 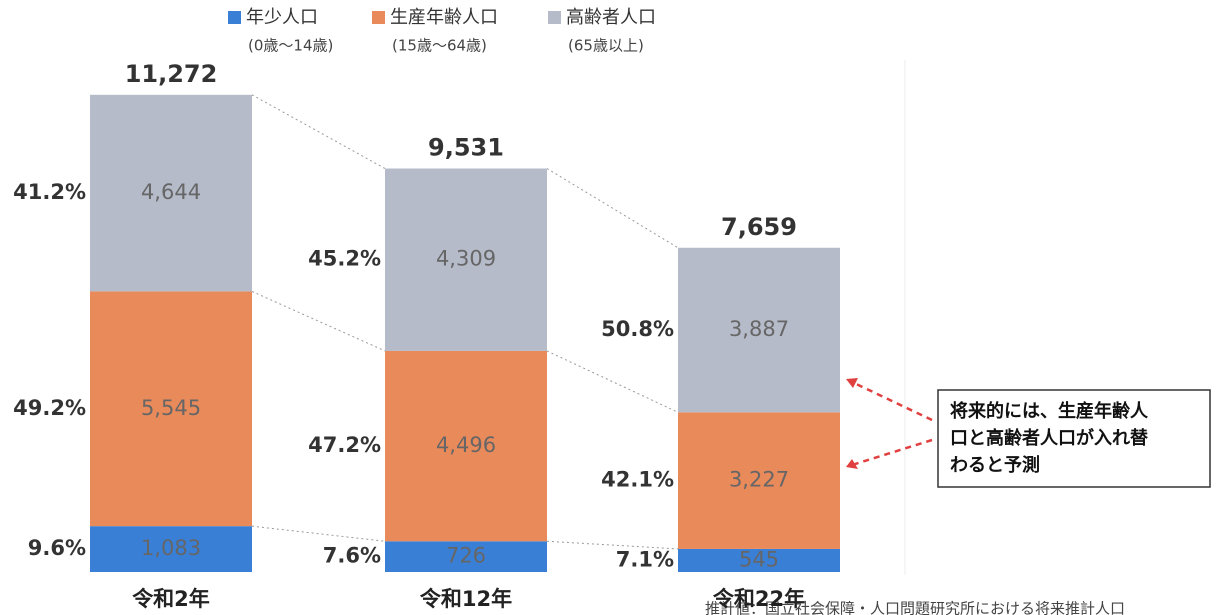 I want to click on annotation-line: 口と高齢者人口が入れ替, so click(x=1049, y=438).